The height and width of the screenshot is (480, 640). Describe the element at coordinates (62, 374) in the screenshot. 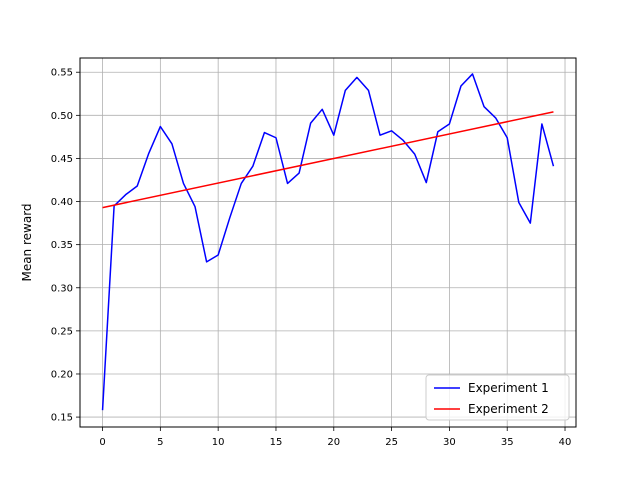

I see `y-tick-label: 0.20` at that location.